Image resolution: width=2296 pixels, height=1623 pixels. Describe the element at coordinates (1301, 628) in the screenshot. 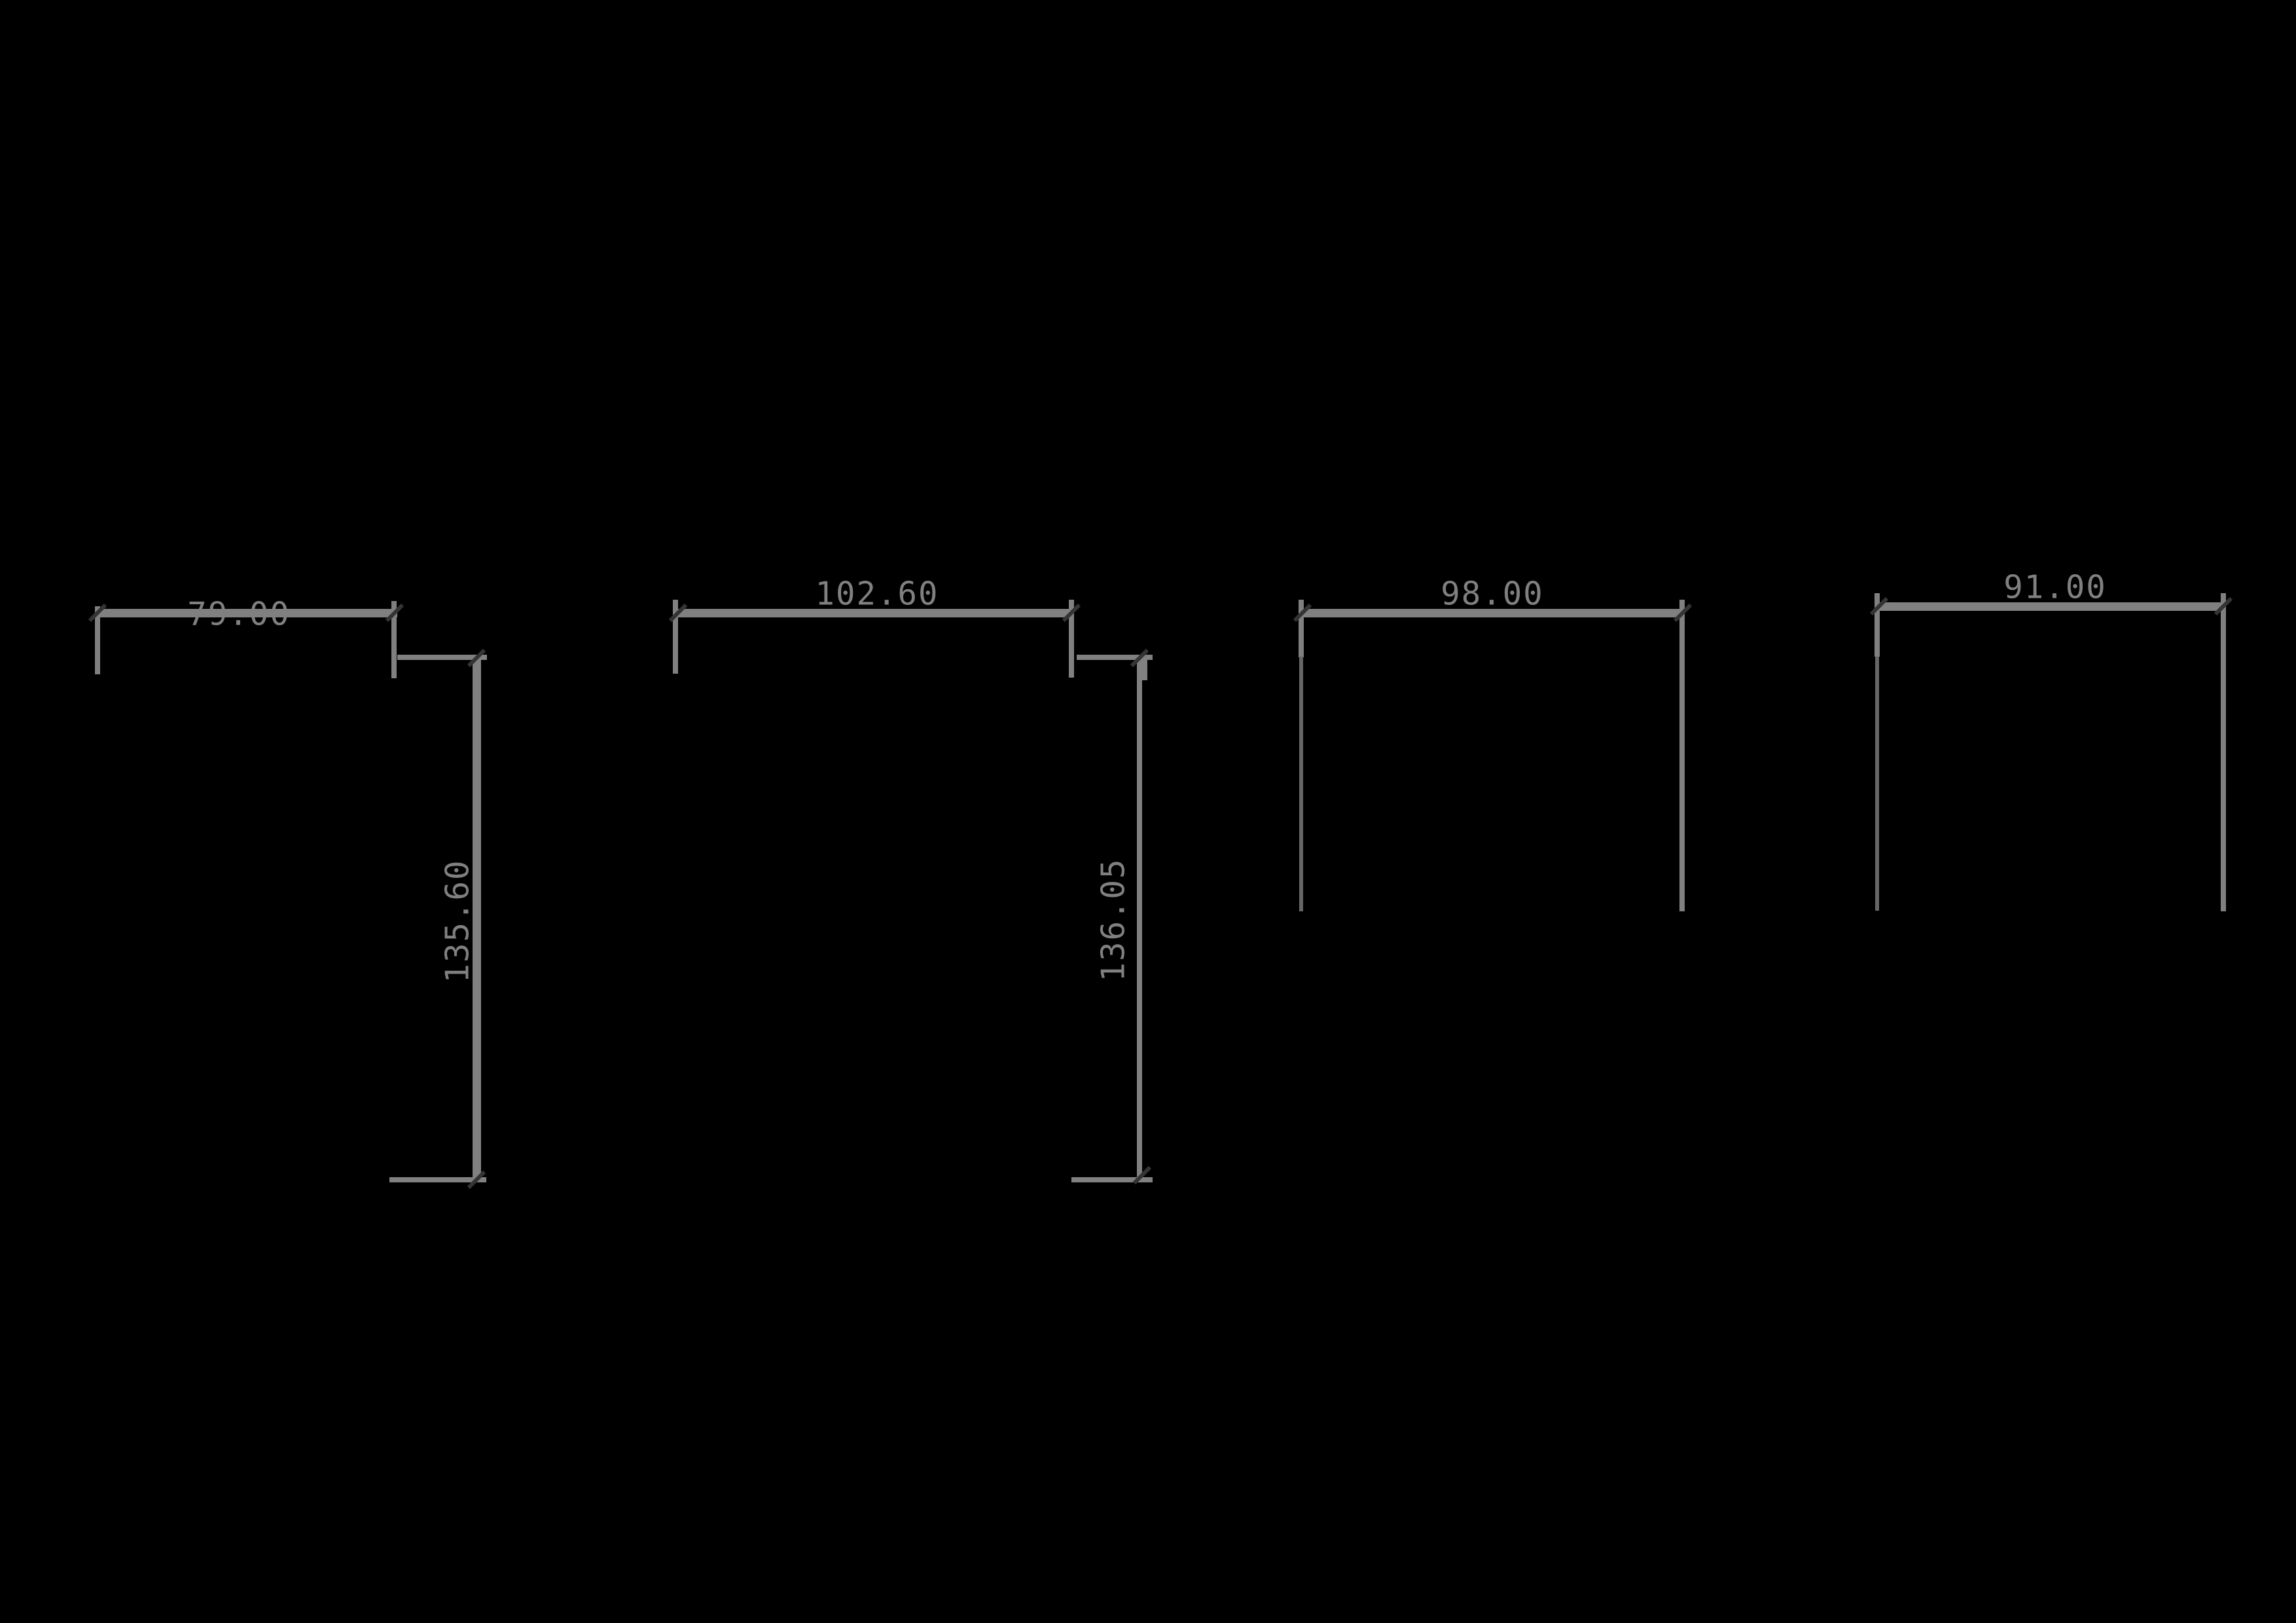

I see `figure-3-width-extension-line-left` at that location.